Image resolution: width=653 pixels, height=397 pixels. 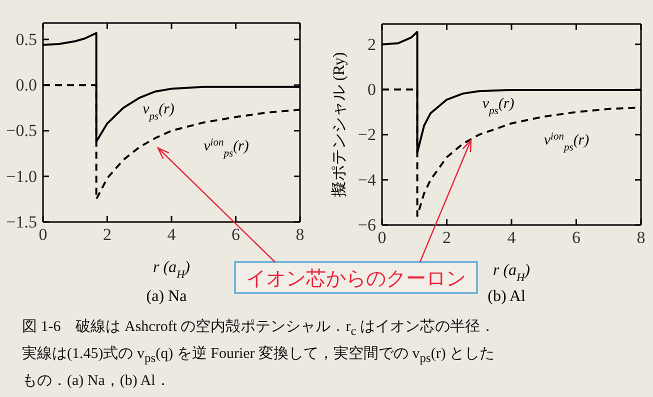 What do you see at coordinates (166, 296) in the screenshot?
I see `text: (a) Na` at bounding box center [166, 296].